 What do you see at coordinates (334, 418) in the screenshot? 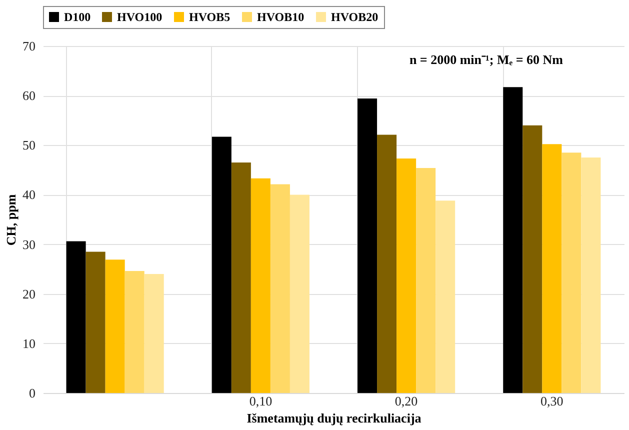
I see `x-axis-title: Išmetamųjų dujų recirkuliacija` at bounding box center [334, 418].